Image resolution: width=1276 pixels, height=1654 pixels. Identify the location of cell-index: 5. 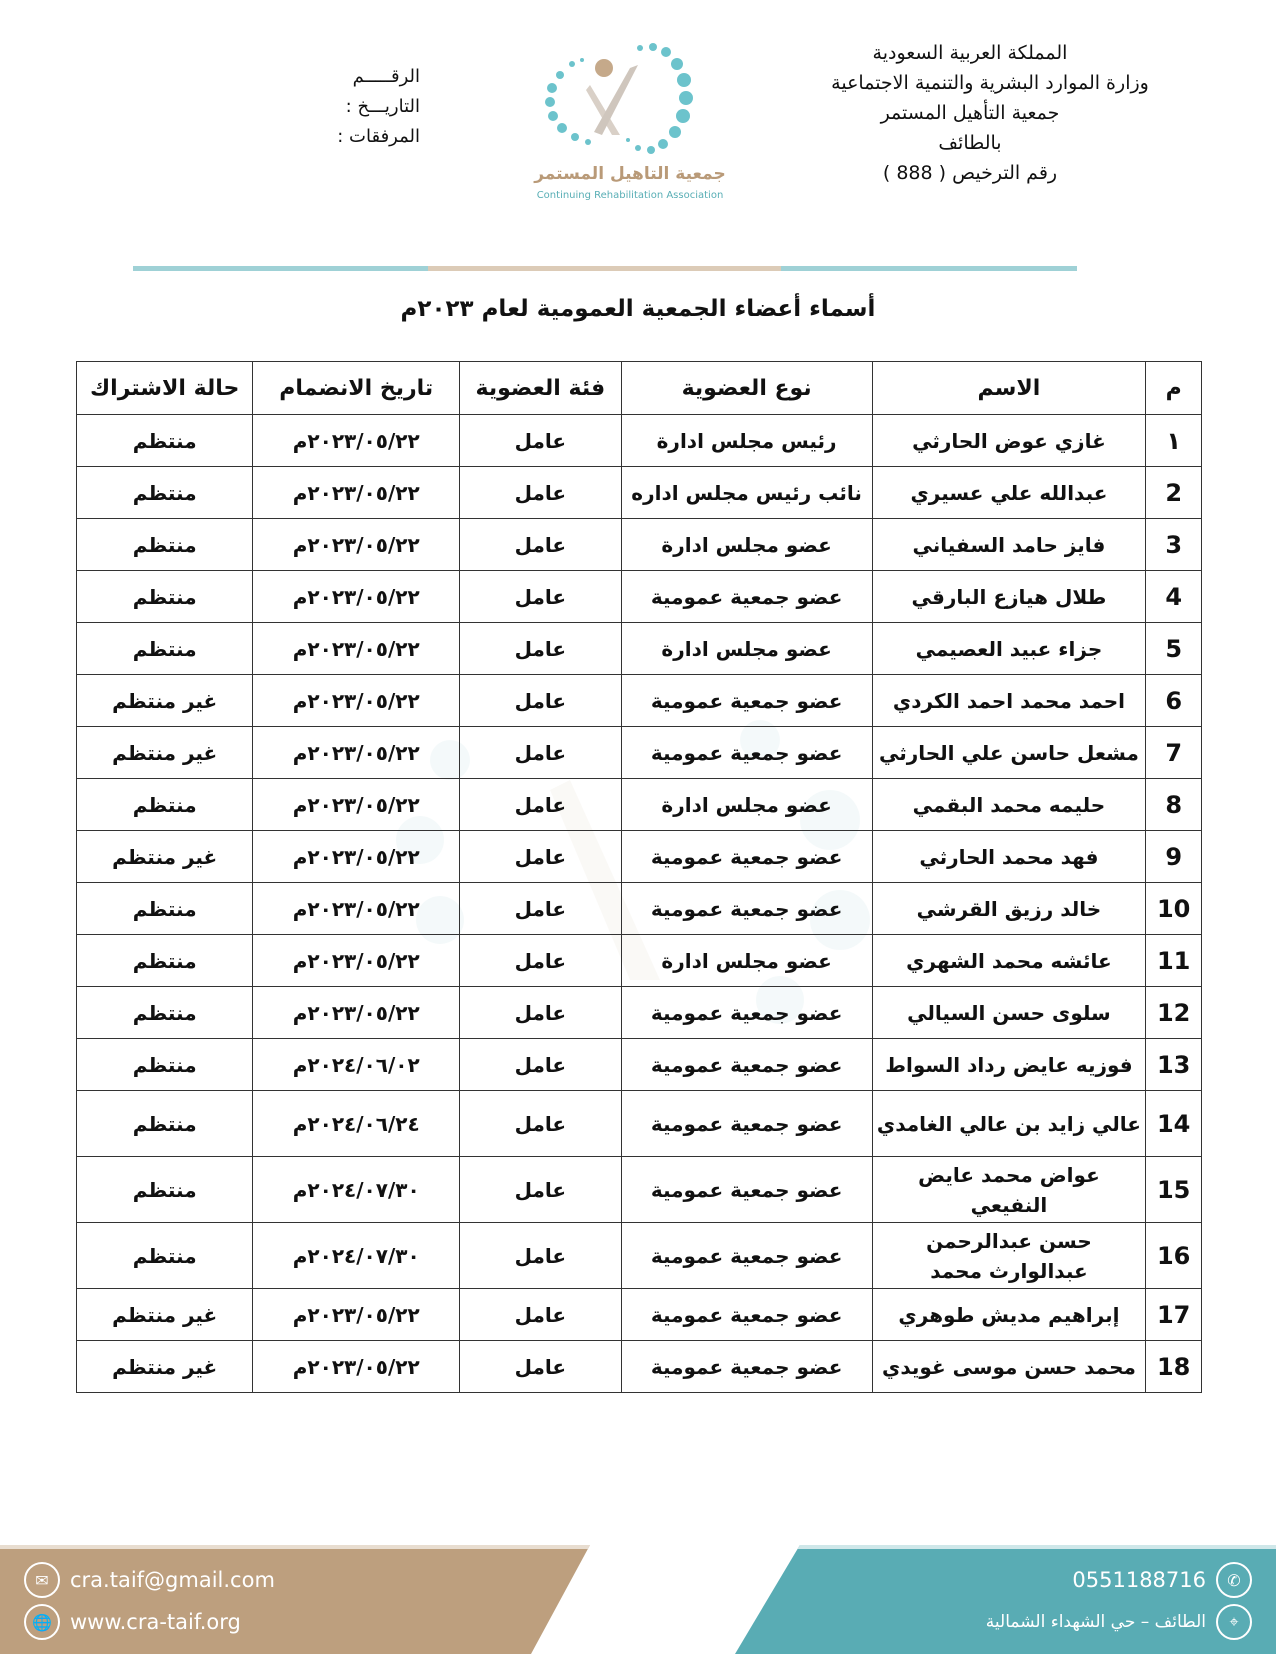
(1173, 648).